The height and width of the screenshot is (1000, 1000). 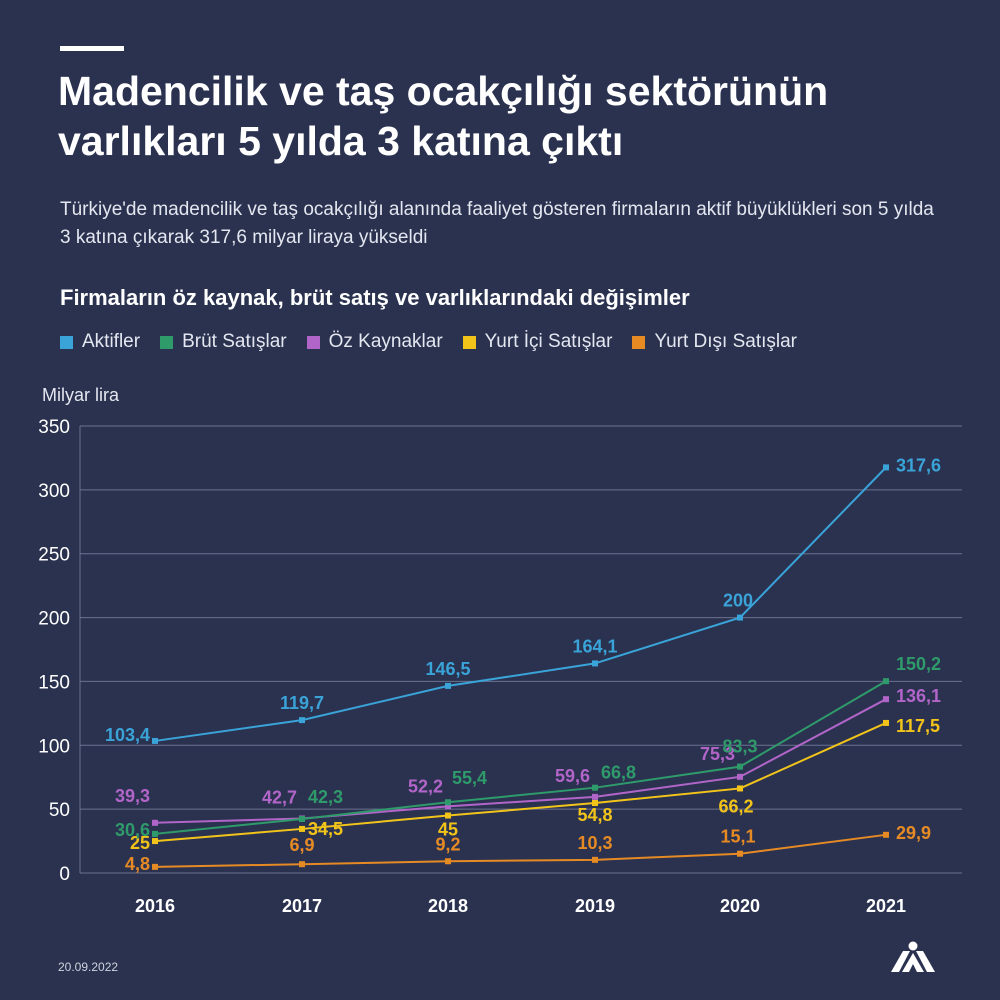 I want to click on data-label: 103,4, so click(x=127, y=735).